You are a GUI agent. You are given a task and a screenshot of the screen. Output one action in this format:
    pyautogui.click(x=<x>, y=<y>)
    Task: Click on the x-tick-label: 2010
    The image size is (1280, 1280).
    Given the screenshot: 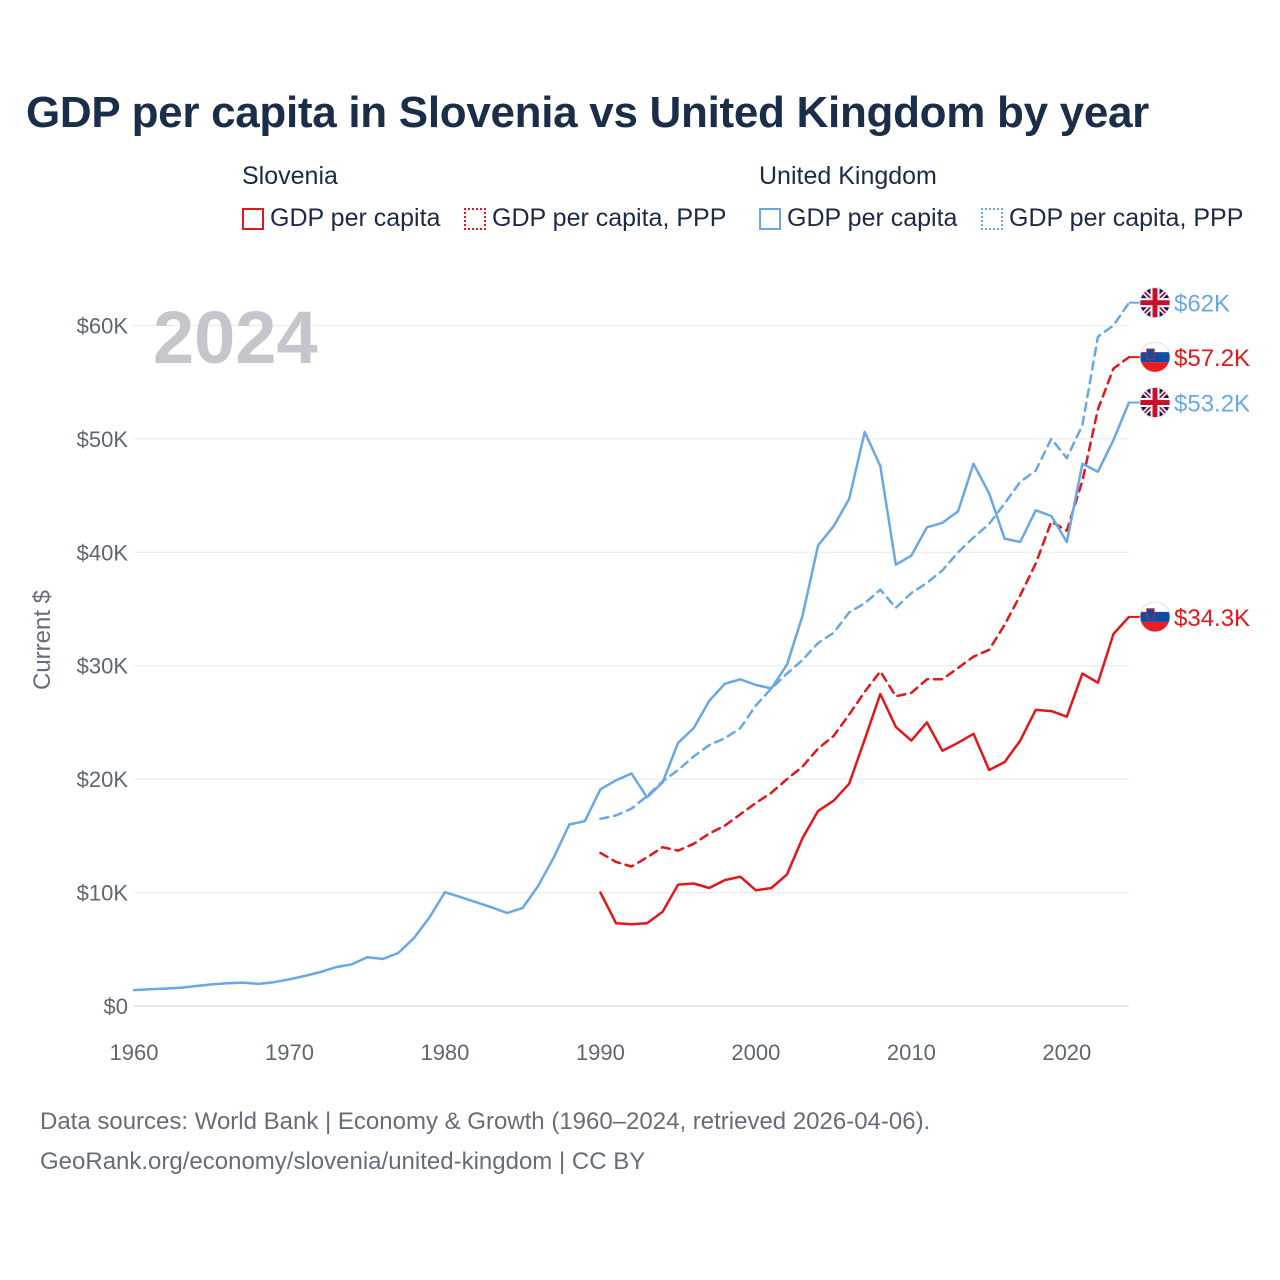 What is the action you would take?
    pyautogui.click(x=911, y=1052)
    